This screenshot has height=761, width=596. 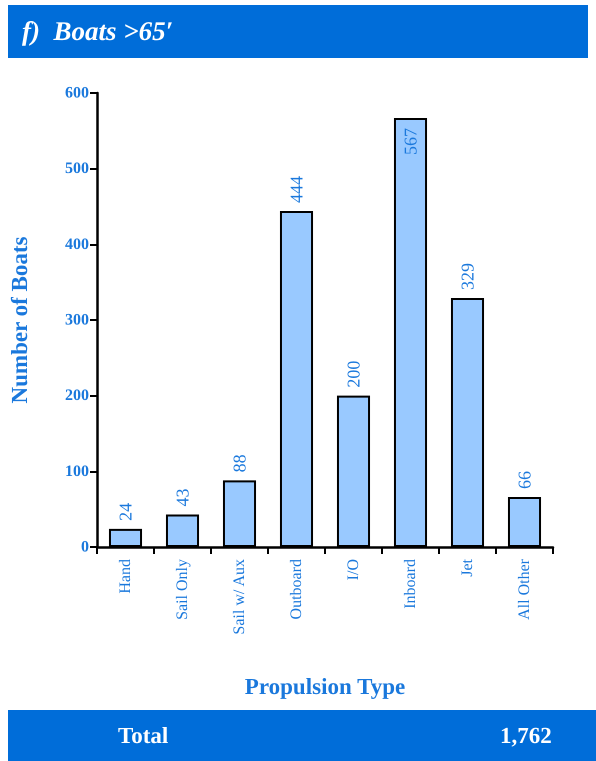 I want to click on data-label: 24, so click(x=126, y=511).